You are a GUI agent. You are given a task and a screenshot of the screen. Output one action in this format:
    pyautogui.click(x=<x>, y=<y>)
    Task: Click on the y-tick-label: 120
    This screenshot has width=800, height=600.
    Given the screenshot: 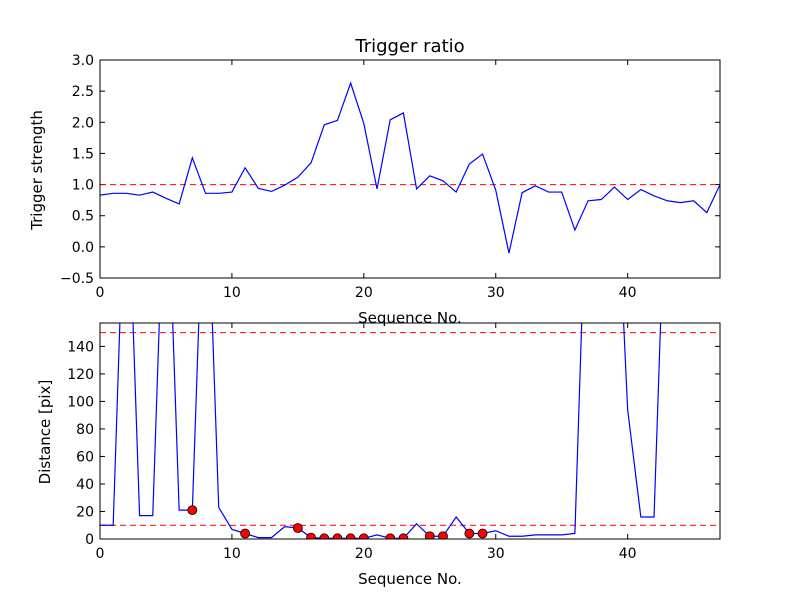 What is the action you would take?
    pyautogui.click(x=80, y=375)
    